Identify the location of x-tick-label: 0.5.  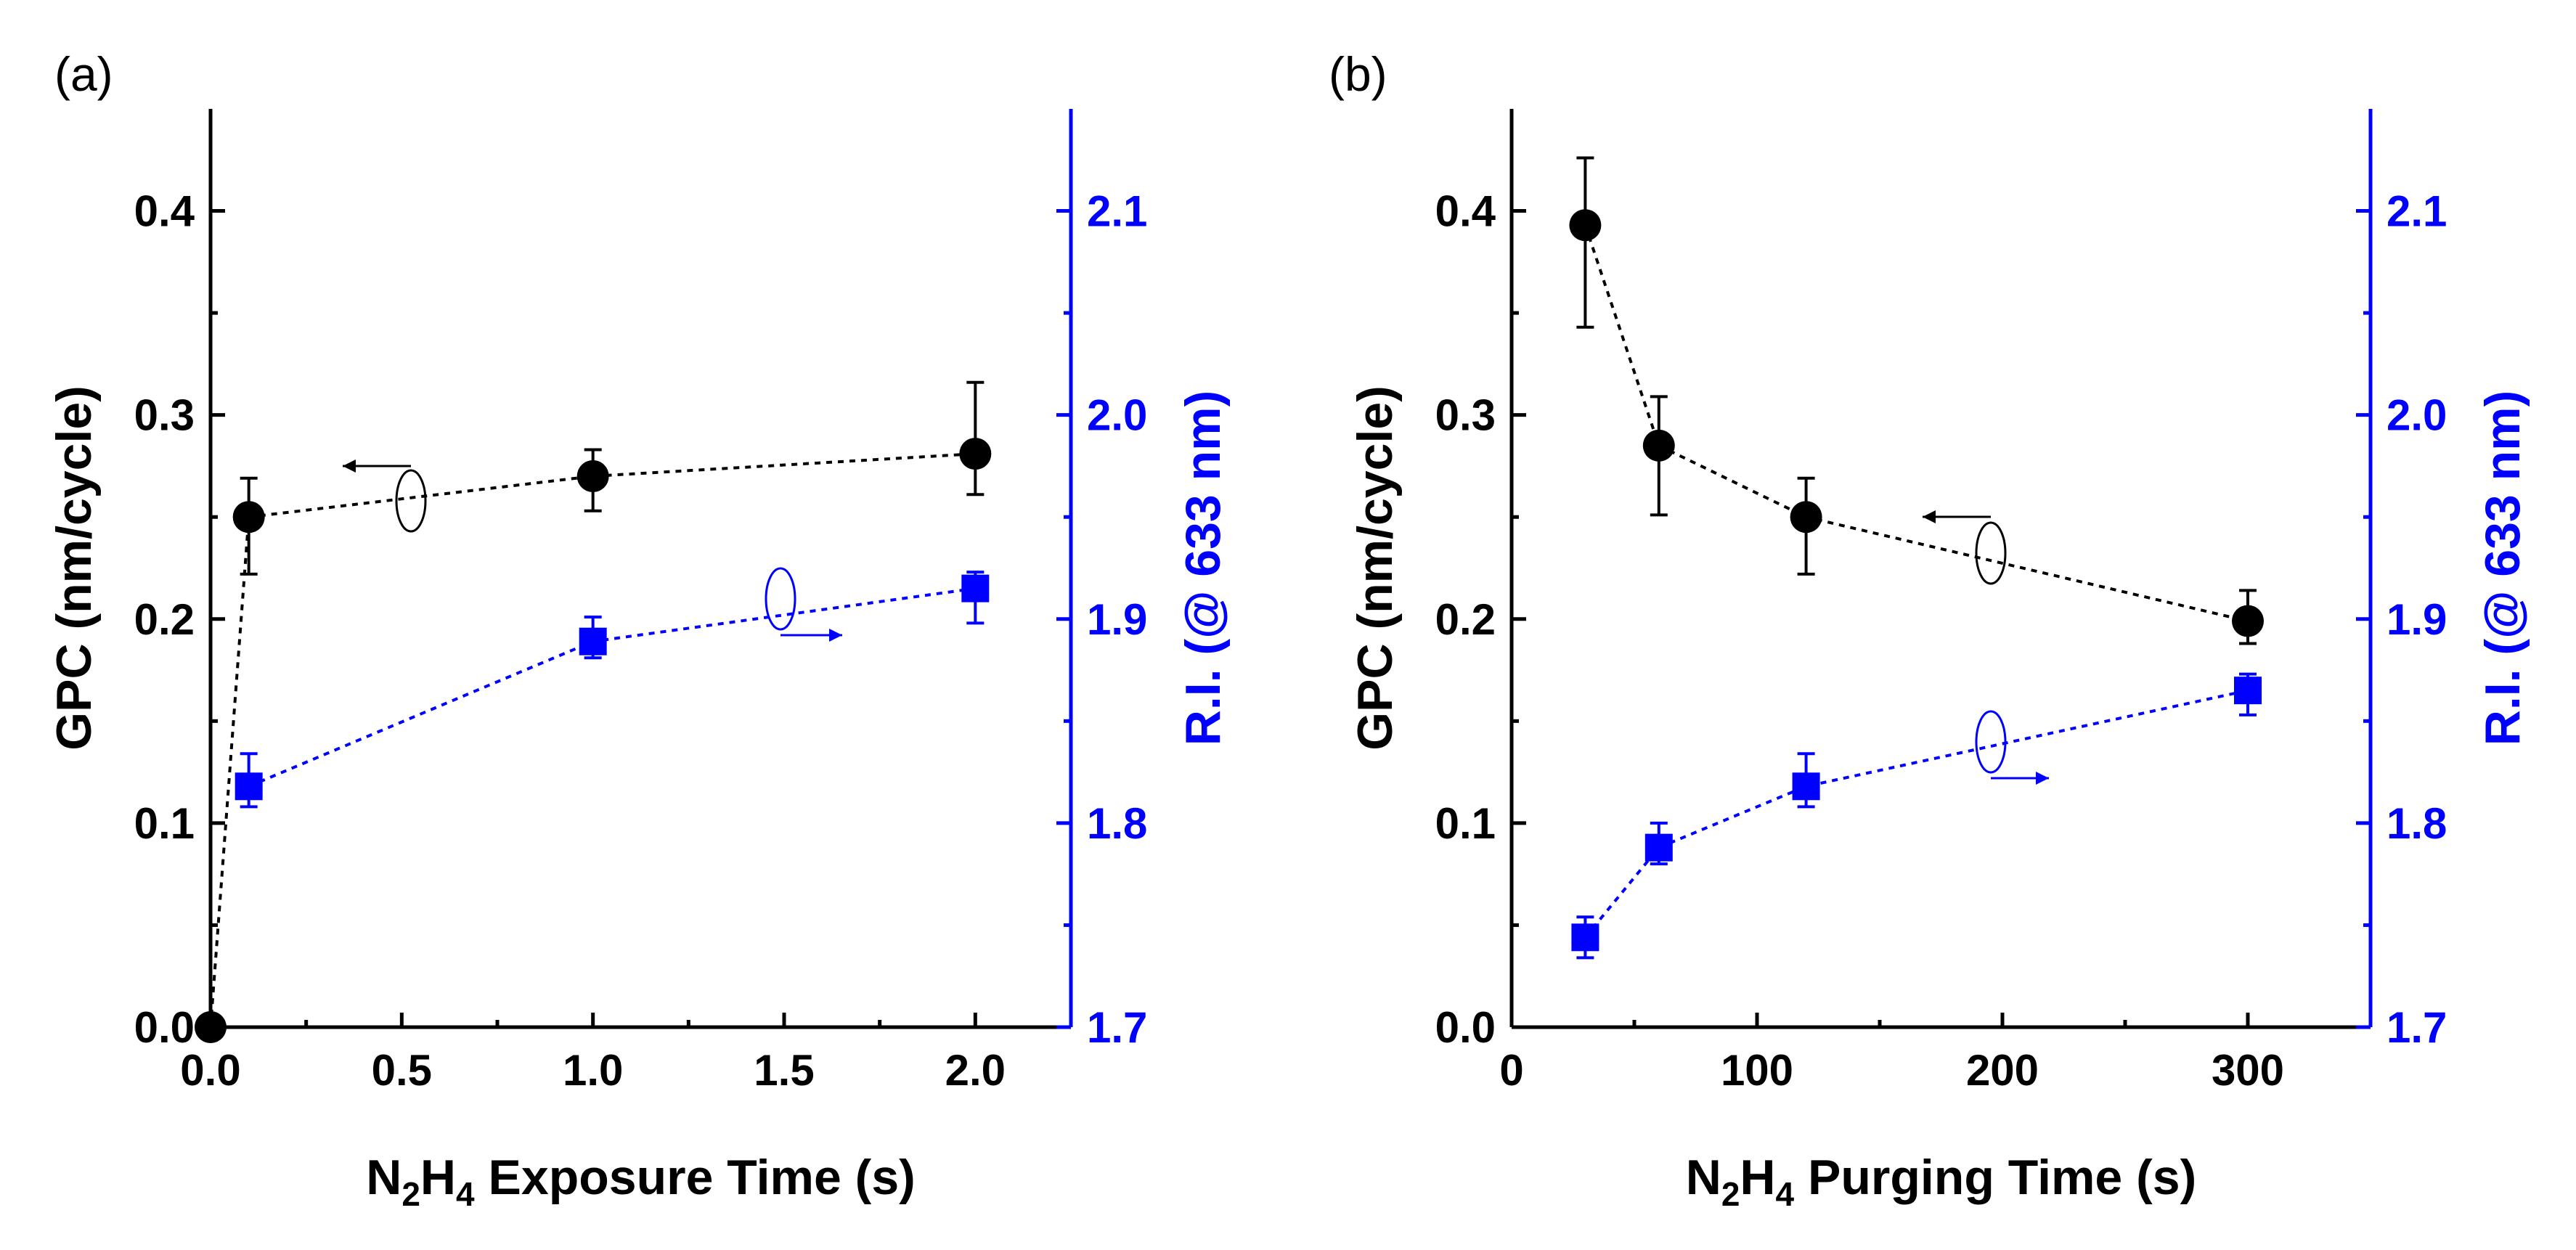
(402, 1070).